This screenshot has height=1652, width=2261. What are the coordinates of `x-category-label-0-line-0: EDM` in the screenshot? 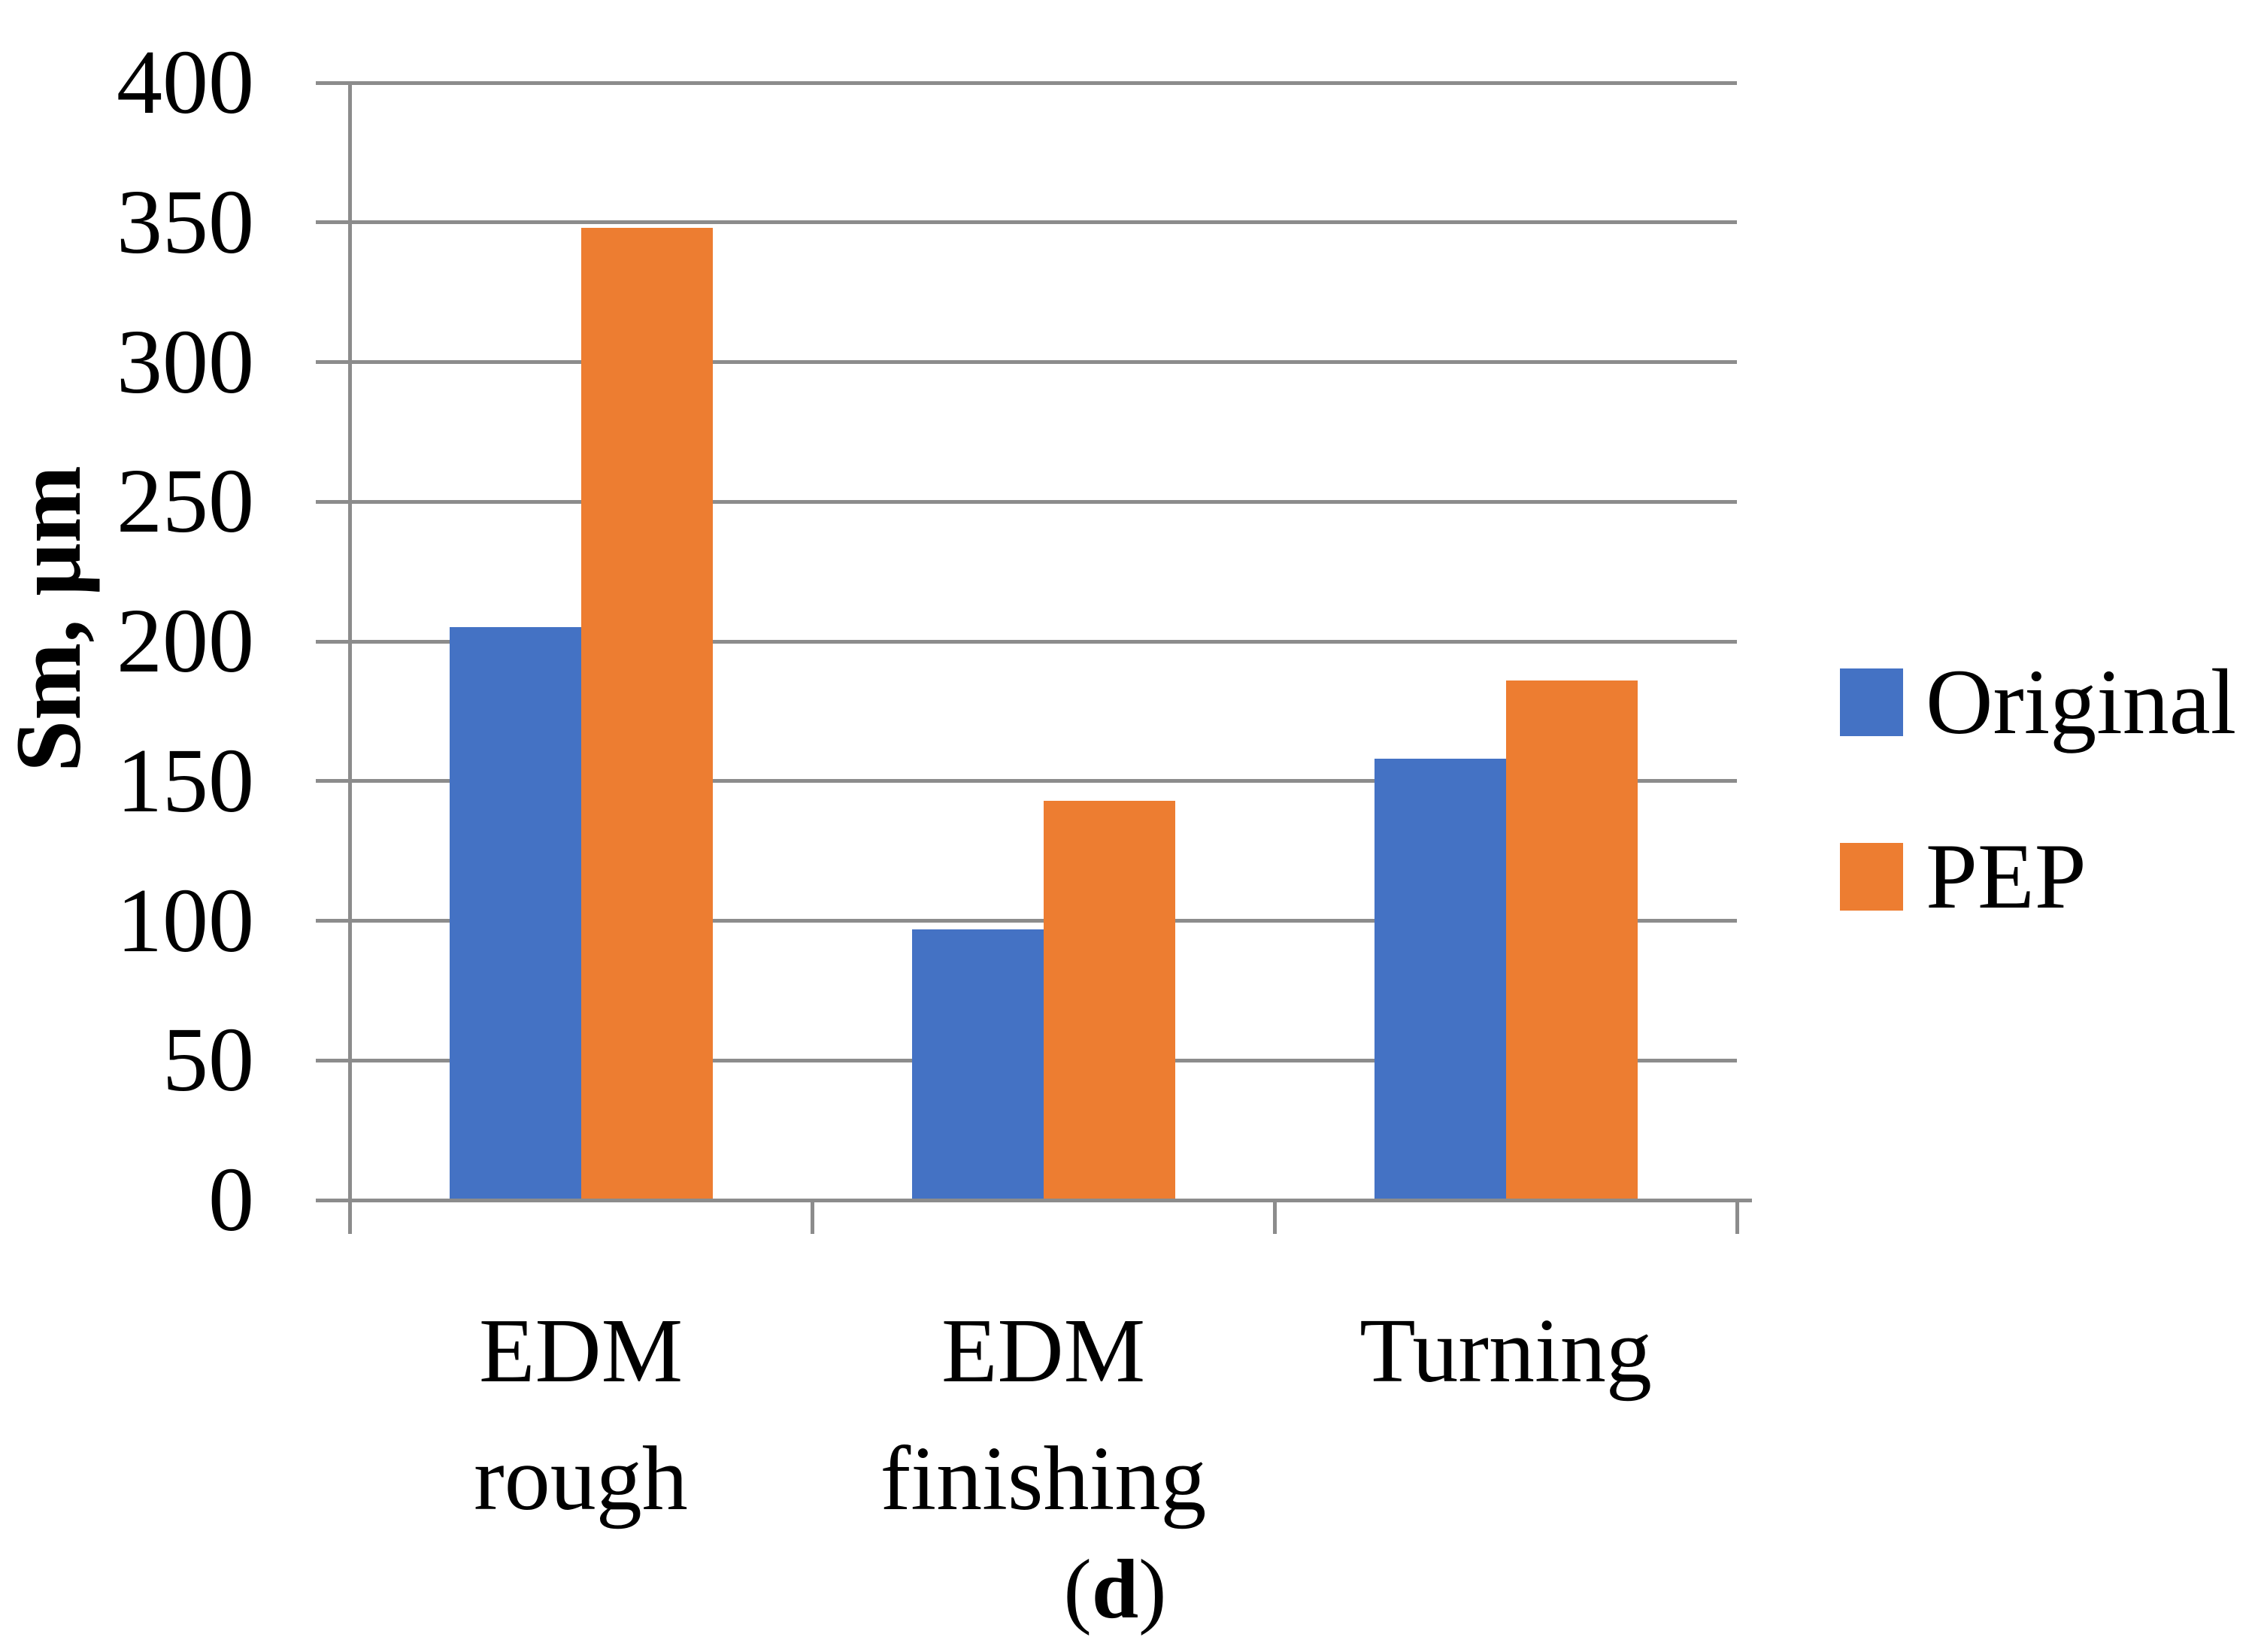 It's located at (580, 1351).